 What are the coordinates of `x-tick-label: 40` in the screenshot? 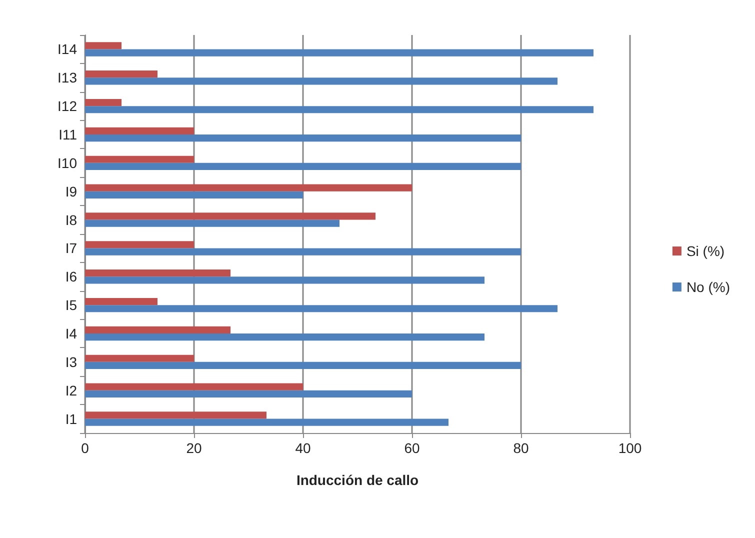 It's located at (303, 448).